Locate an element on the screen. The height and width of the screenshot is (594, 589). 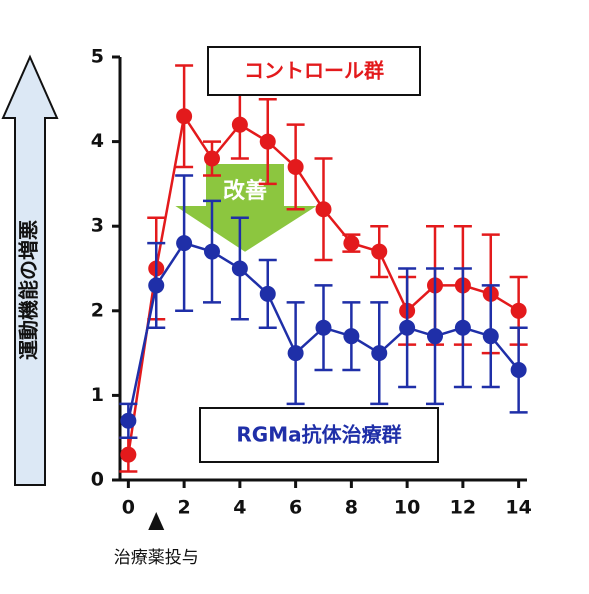
x-tick-label: 2 is located at coordinates (183, 508).